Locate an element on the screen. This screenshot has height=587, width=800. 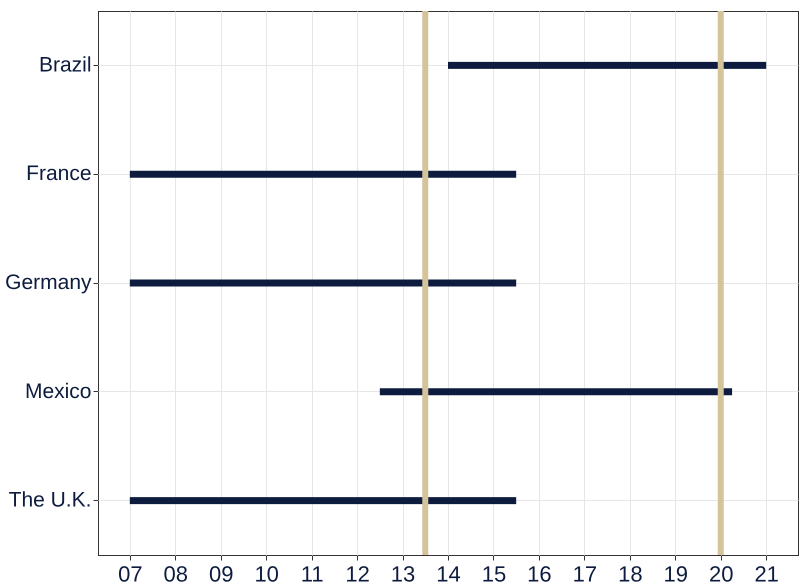
x-tick-label: 11 is located at coordinates (312, 574).